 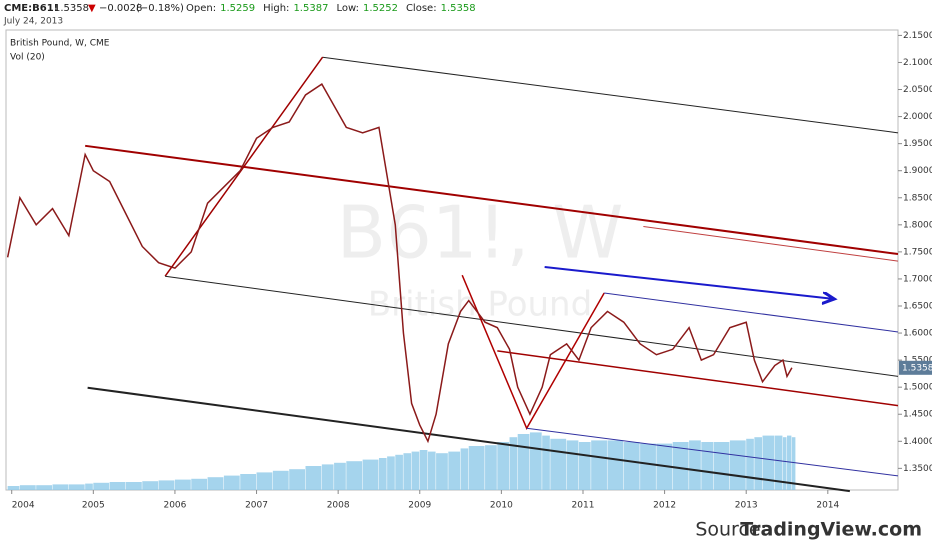 What do you see at coordinates (917, 144) in the screenshot?
I see `y-tick-label: 1.9500` at bounding box center [917, 144].